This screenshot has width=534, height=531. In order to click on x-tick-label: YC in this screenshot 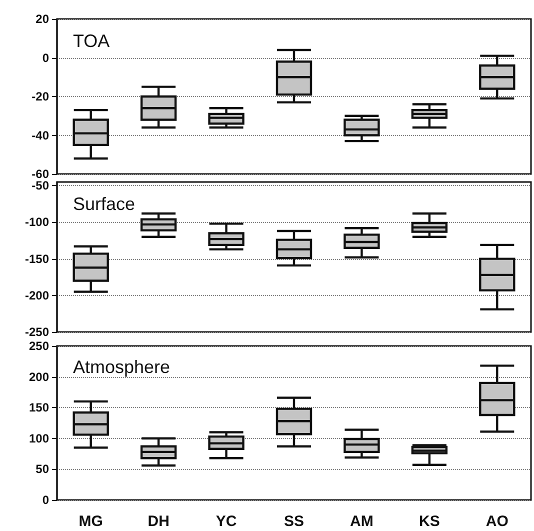, I will do `click(226, 521)`.